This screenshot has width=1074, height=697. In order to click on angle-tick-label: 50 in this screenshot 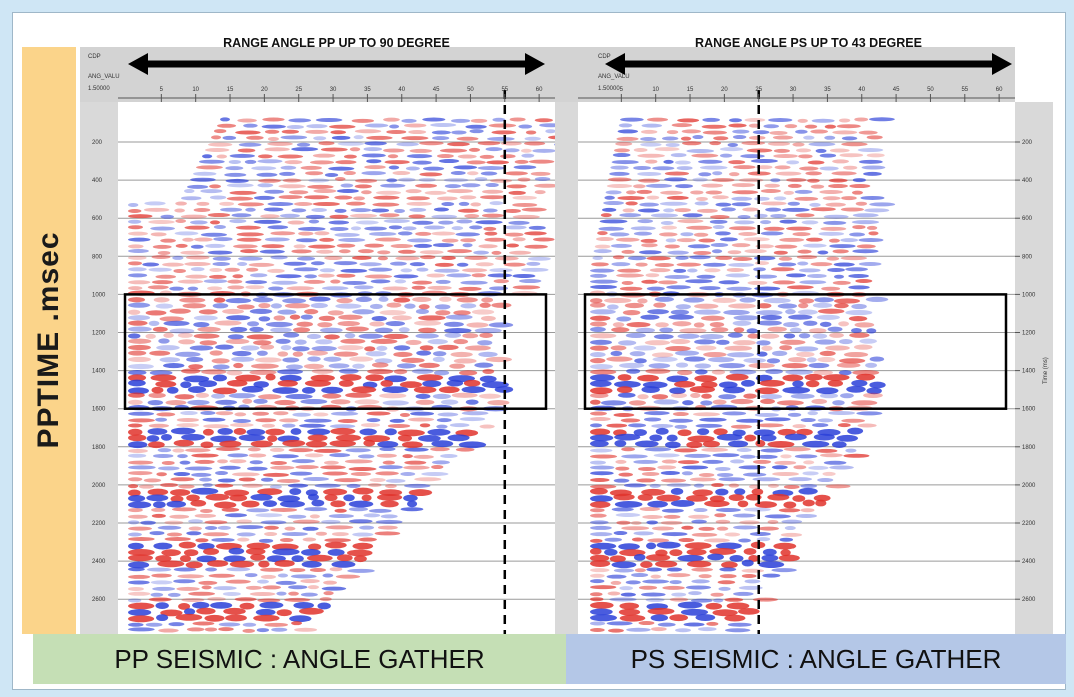, I will do `click(930, 90)`.